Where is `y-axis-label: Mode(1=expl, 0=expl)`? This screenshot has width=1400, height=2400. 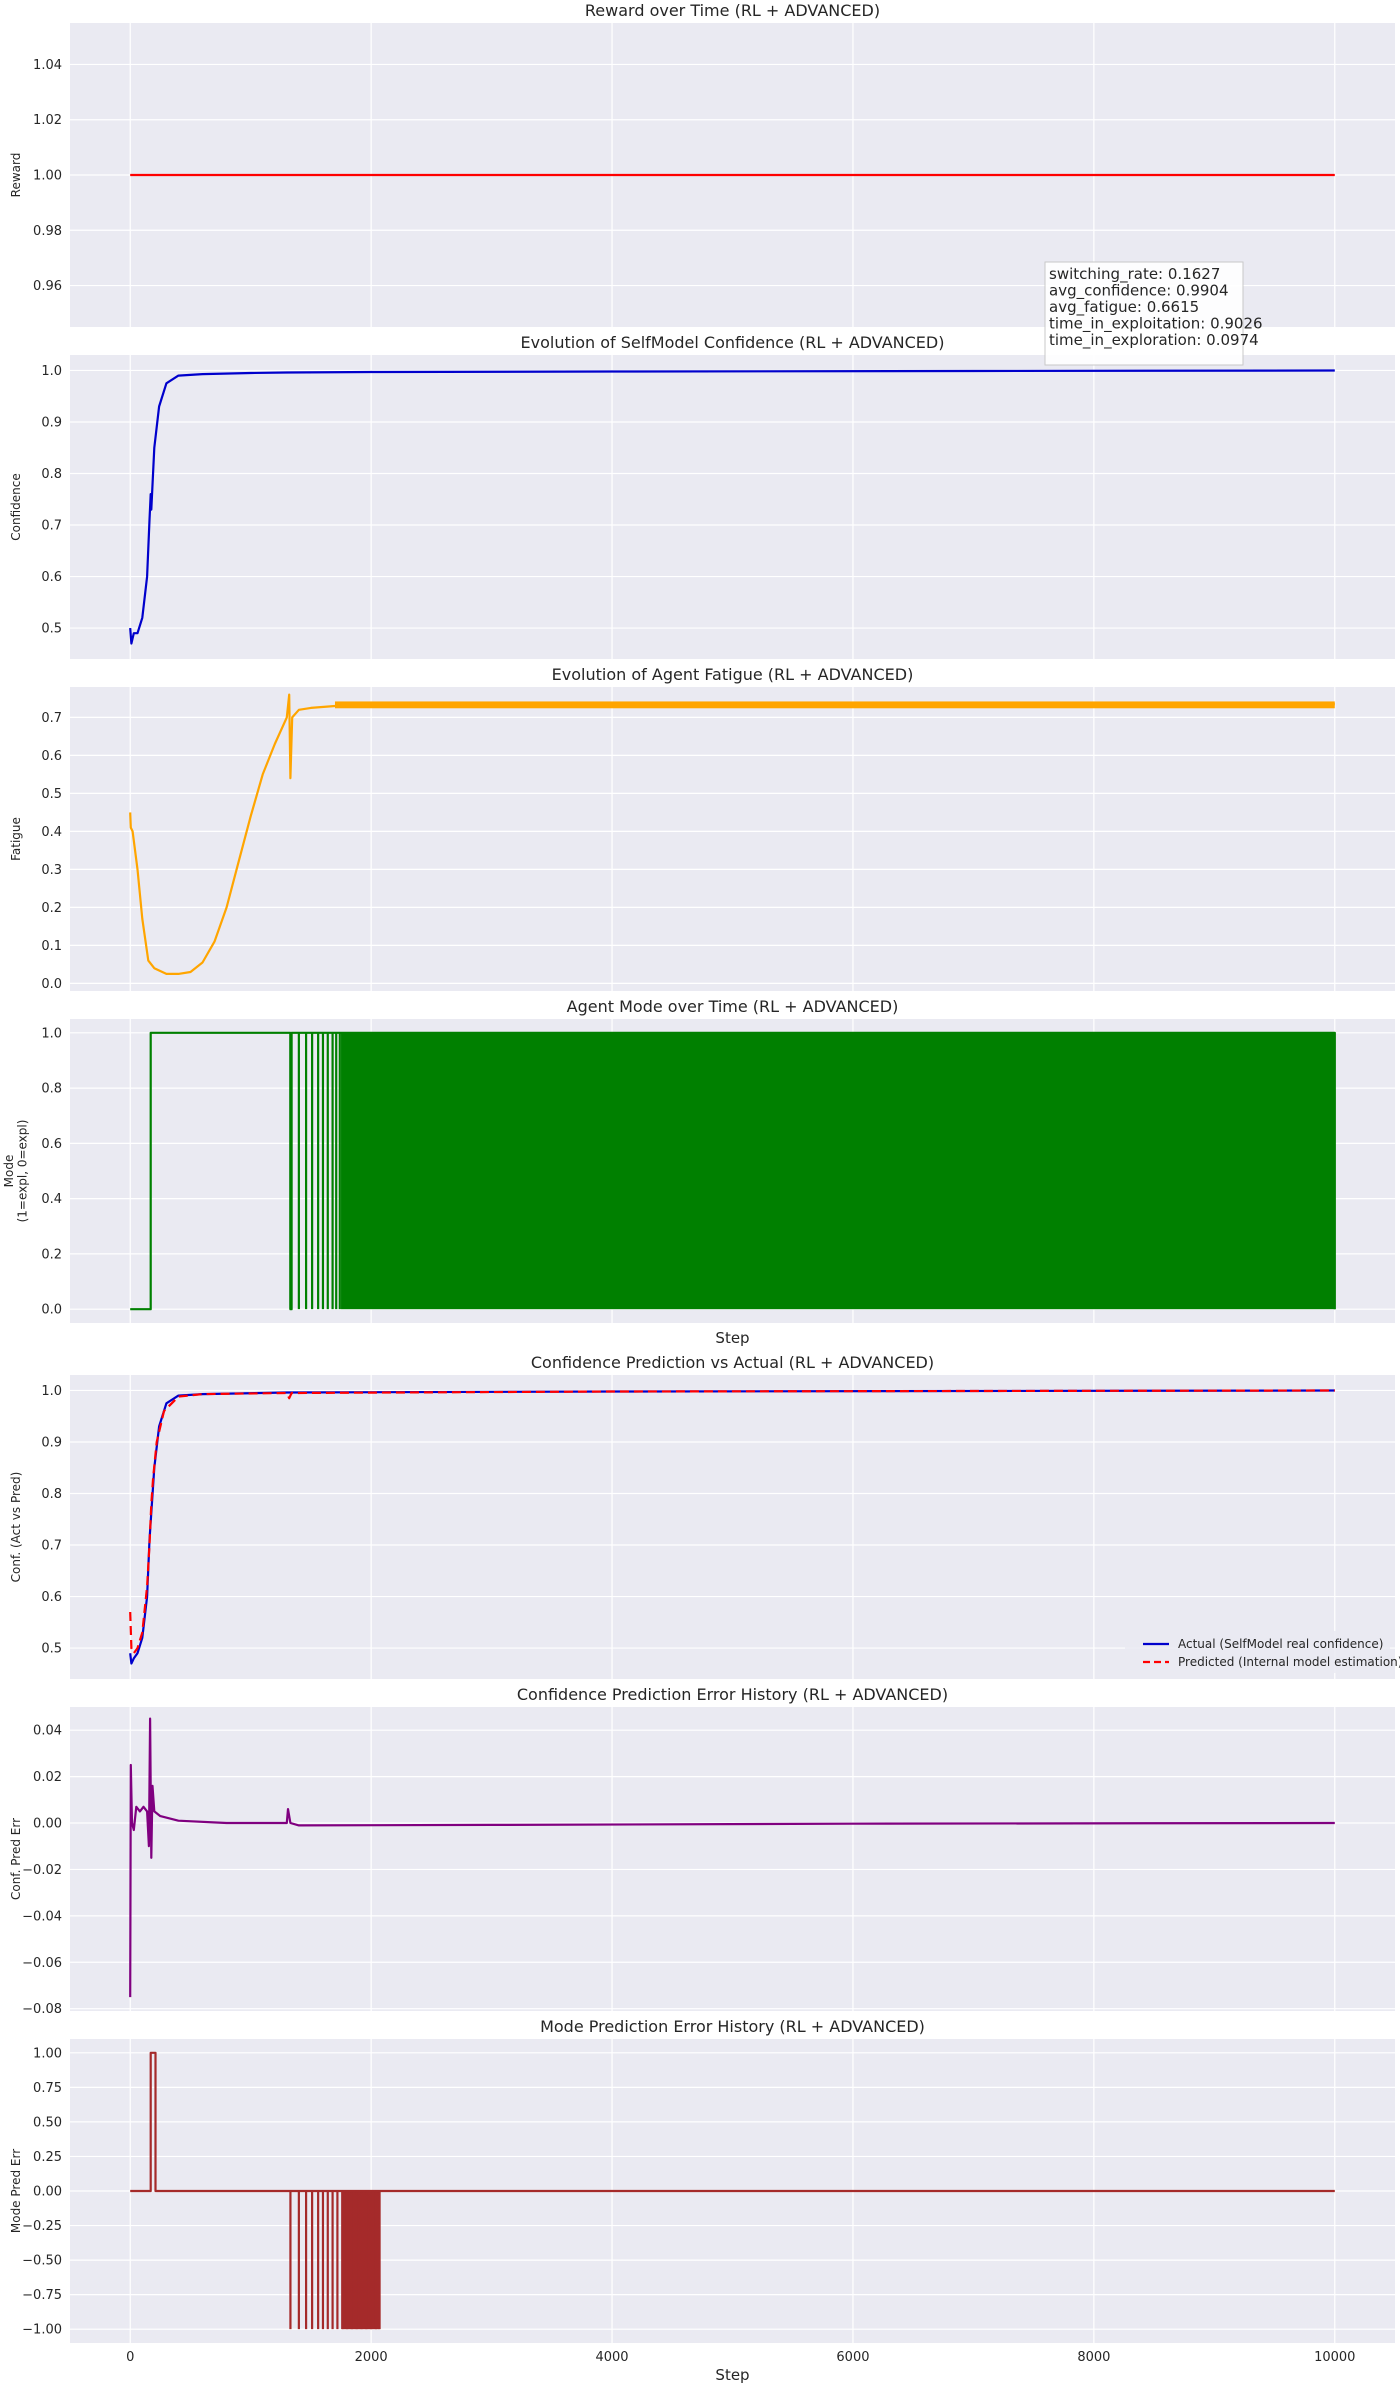
y-axis-label: Mode(1=expl, 0=expl) is located at coordinates (16, 1171).